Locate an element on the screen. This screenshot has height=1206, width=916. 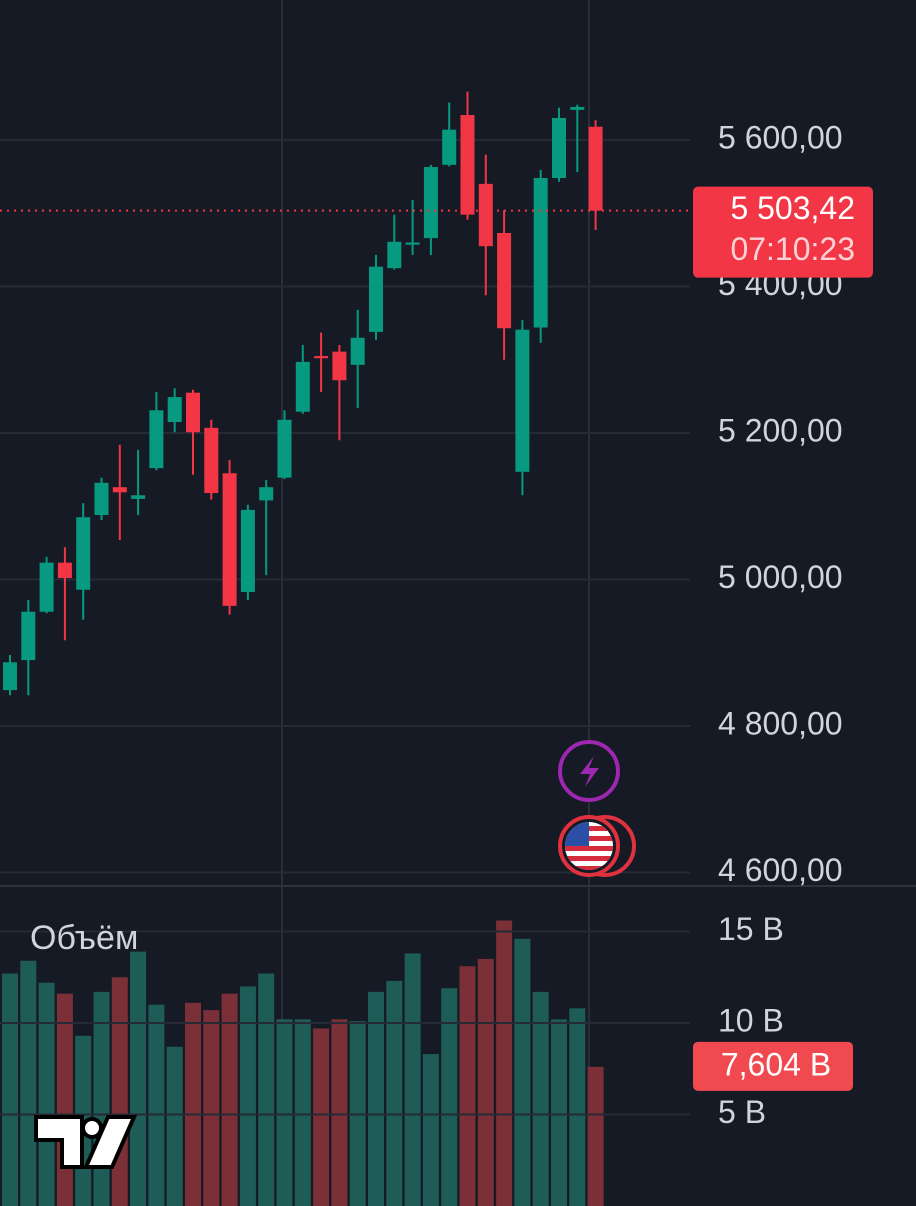
last-price-box is located at coordinates (783, 232).